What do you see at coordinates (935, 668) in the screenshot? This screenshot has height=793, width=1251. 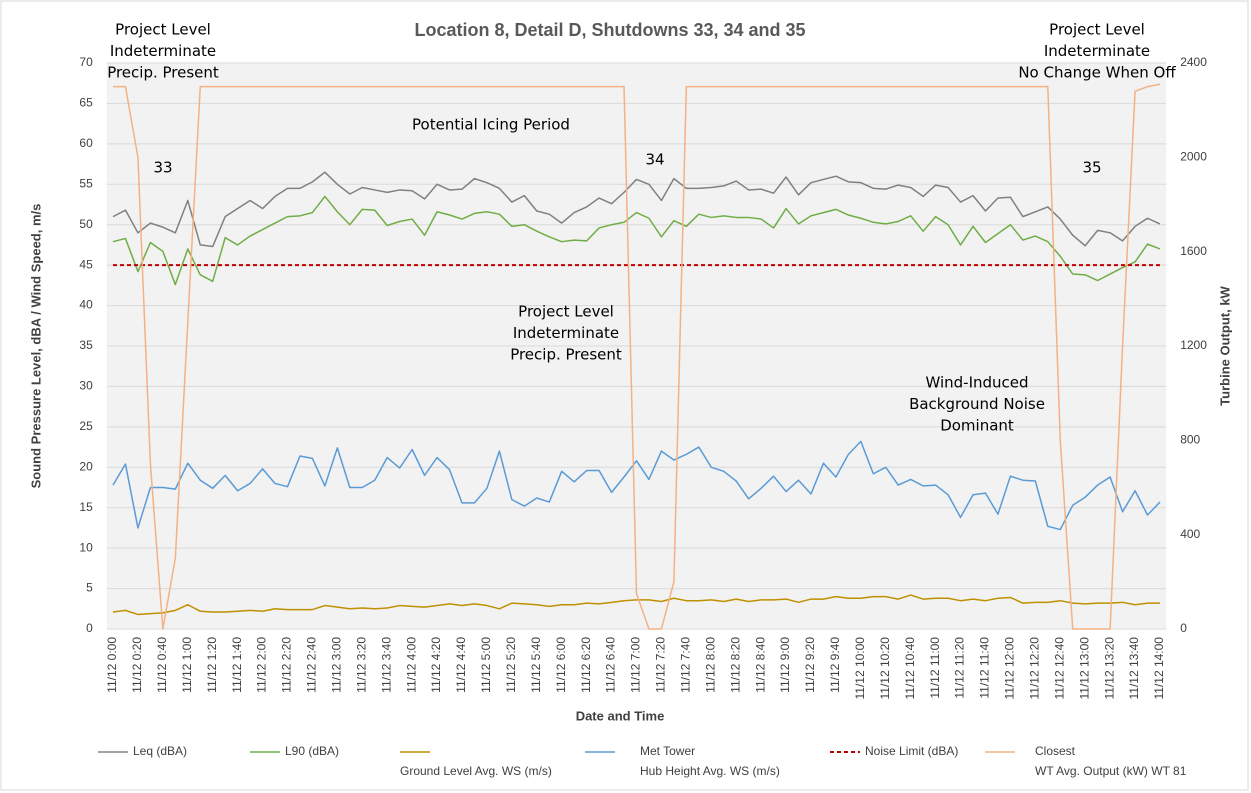 I see `x-tick-label: 11/12 11:00` at bounding box center [935, 668].